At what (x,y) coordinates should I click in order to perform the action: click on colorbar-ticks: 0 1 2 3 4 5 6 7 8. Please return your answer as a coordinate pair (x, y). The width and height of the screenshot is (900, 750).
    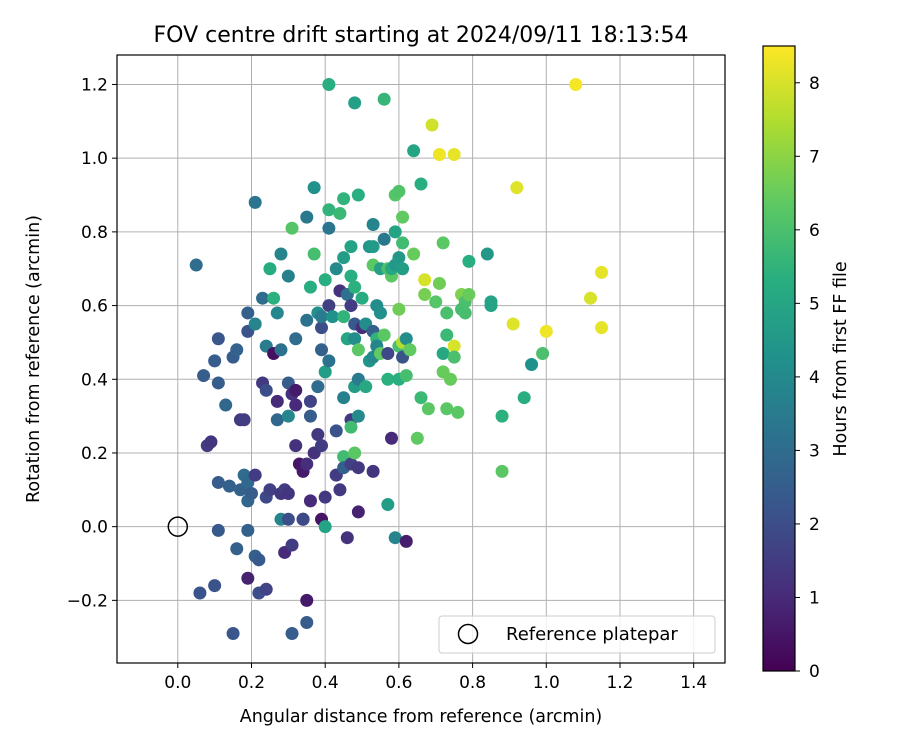
    Looking at the image, I should click on (807, 378).